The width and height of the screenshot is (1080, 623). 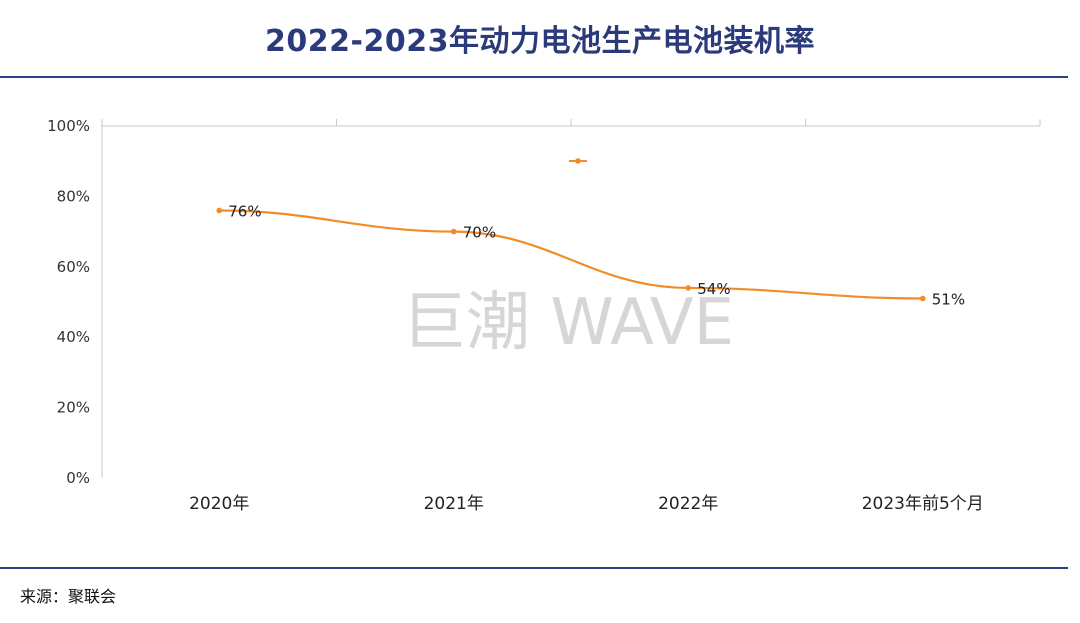 I want to click on title-rule, so click(x=534, y=77).